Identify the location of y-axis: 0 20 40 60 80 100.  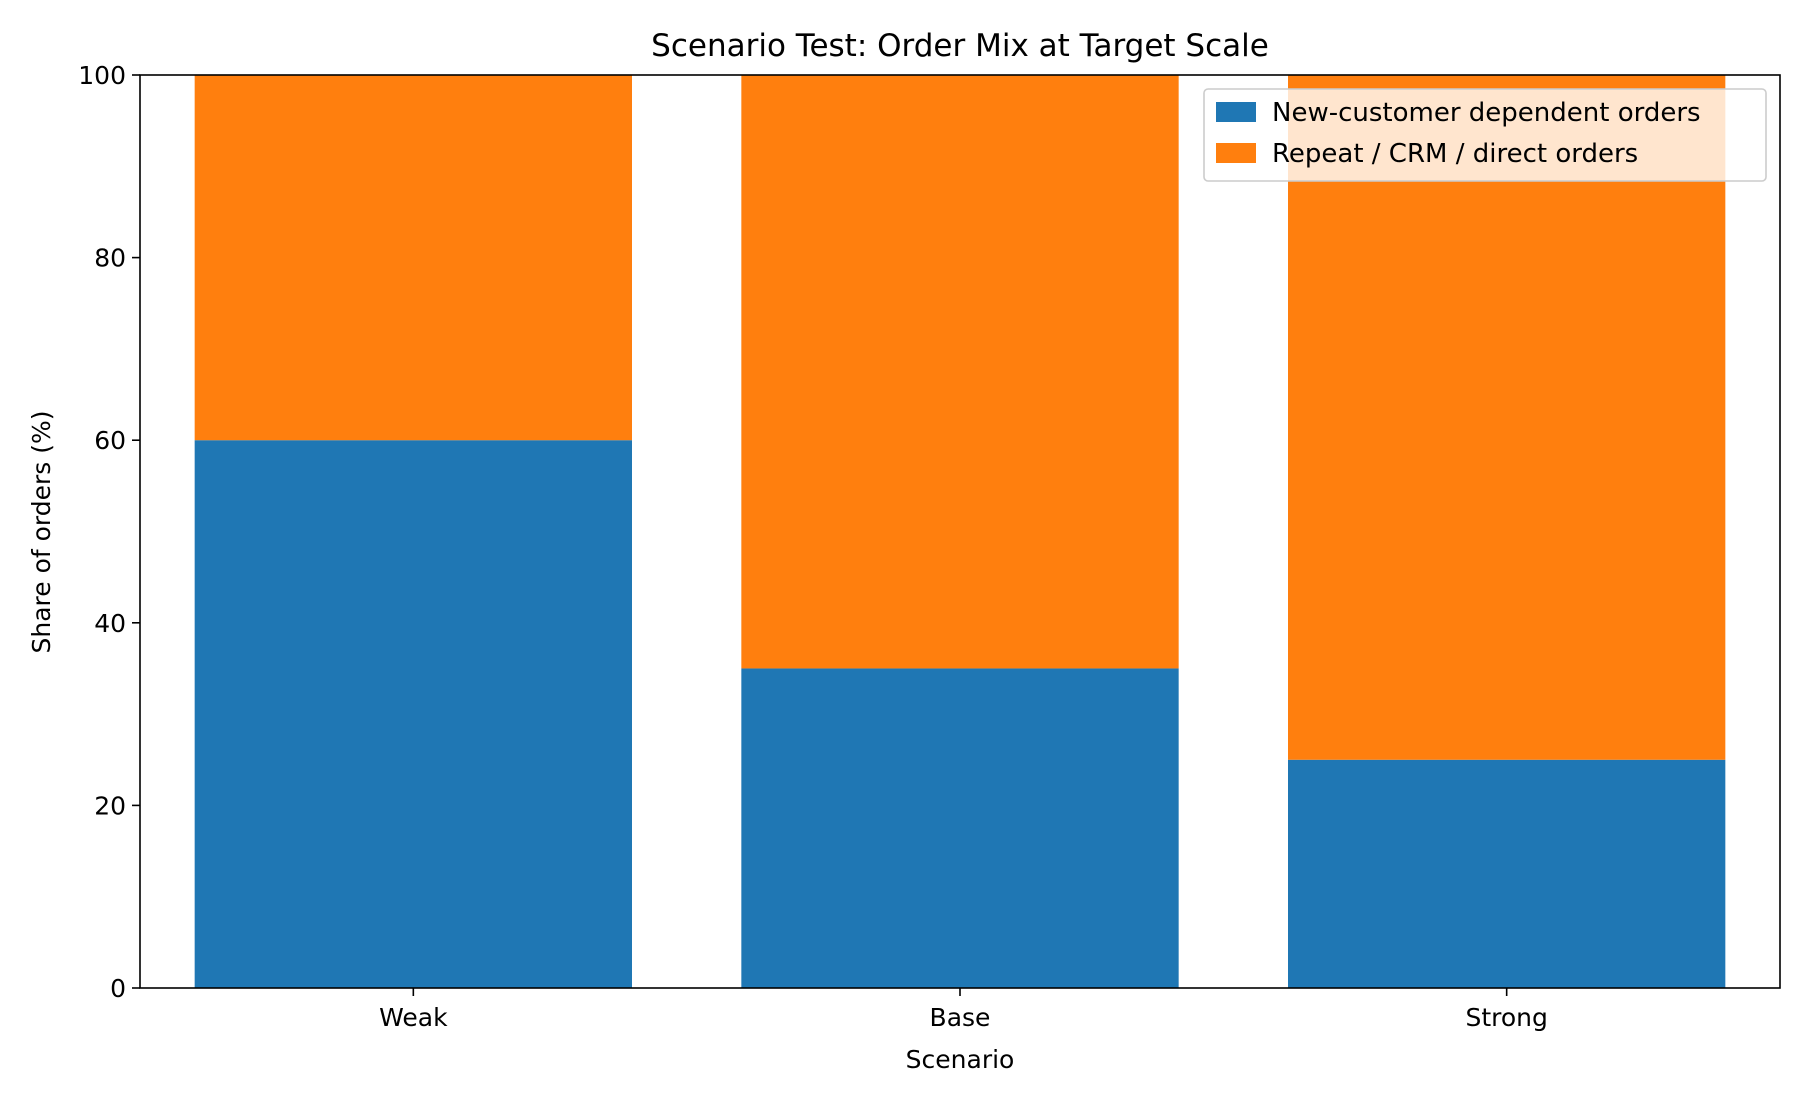
(109, 532).